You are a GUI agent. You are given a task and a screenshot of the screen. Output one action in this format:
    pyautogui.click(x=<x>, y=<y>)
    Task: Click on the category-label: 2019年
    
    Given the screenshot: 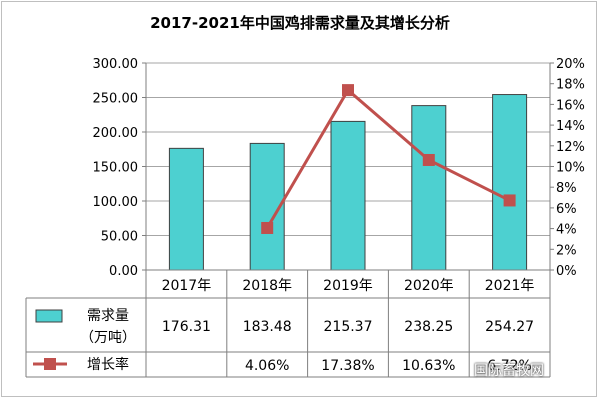 What is the action you would take?
    pyautogui.click(x=348, y=286)
    